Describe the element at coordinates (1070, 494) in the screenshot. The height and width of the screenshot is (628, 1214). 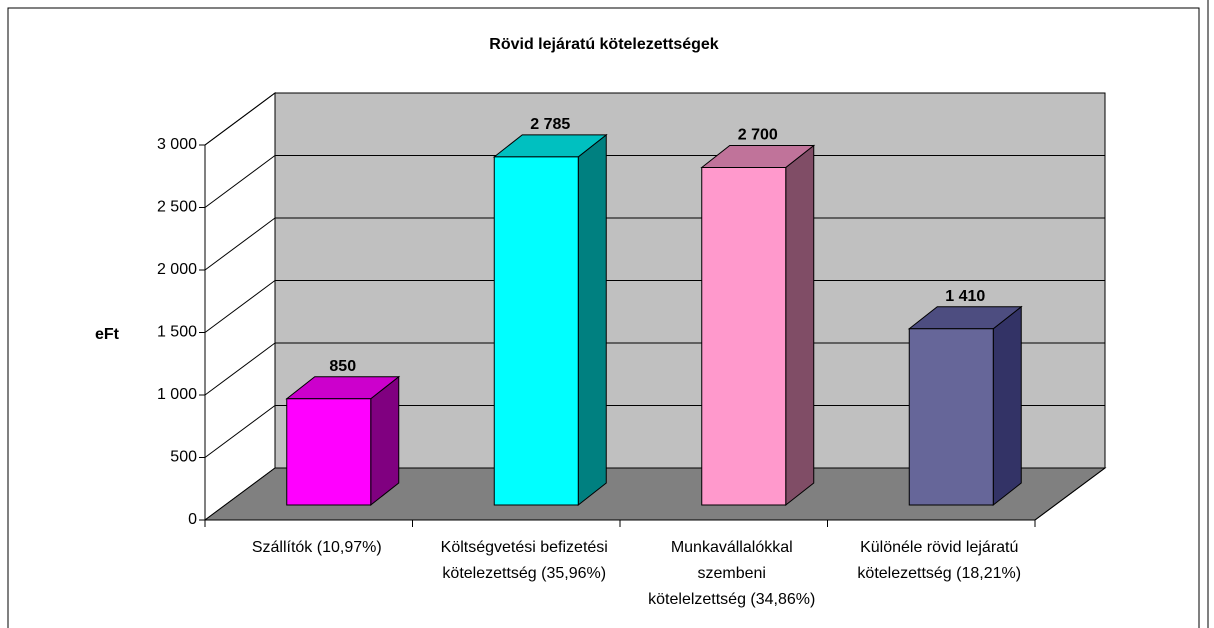
I see `floor-edge` at that location.